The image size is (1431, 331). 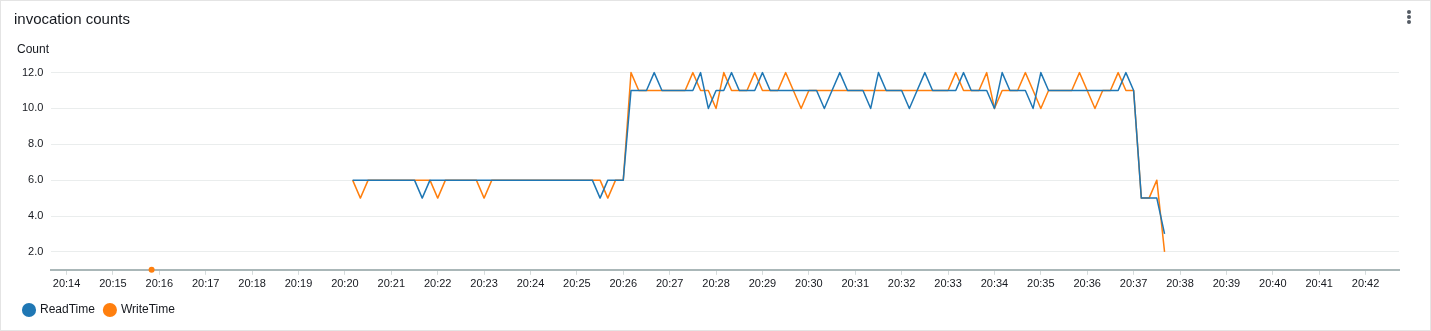 I want to click on x-tick-label: 20:14, so click(x=66, y=283).